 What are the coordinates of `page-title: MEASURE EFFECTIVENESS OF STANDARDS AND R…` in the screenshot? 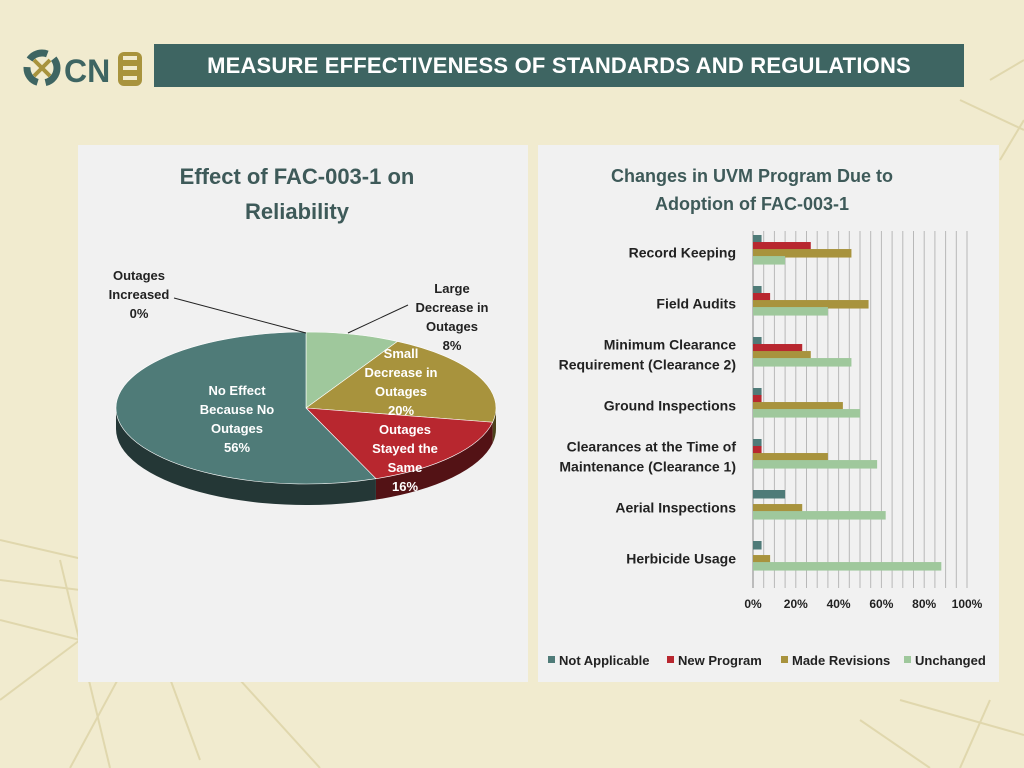 It's located at (559, 65).